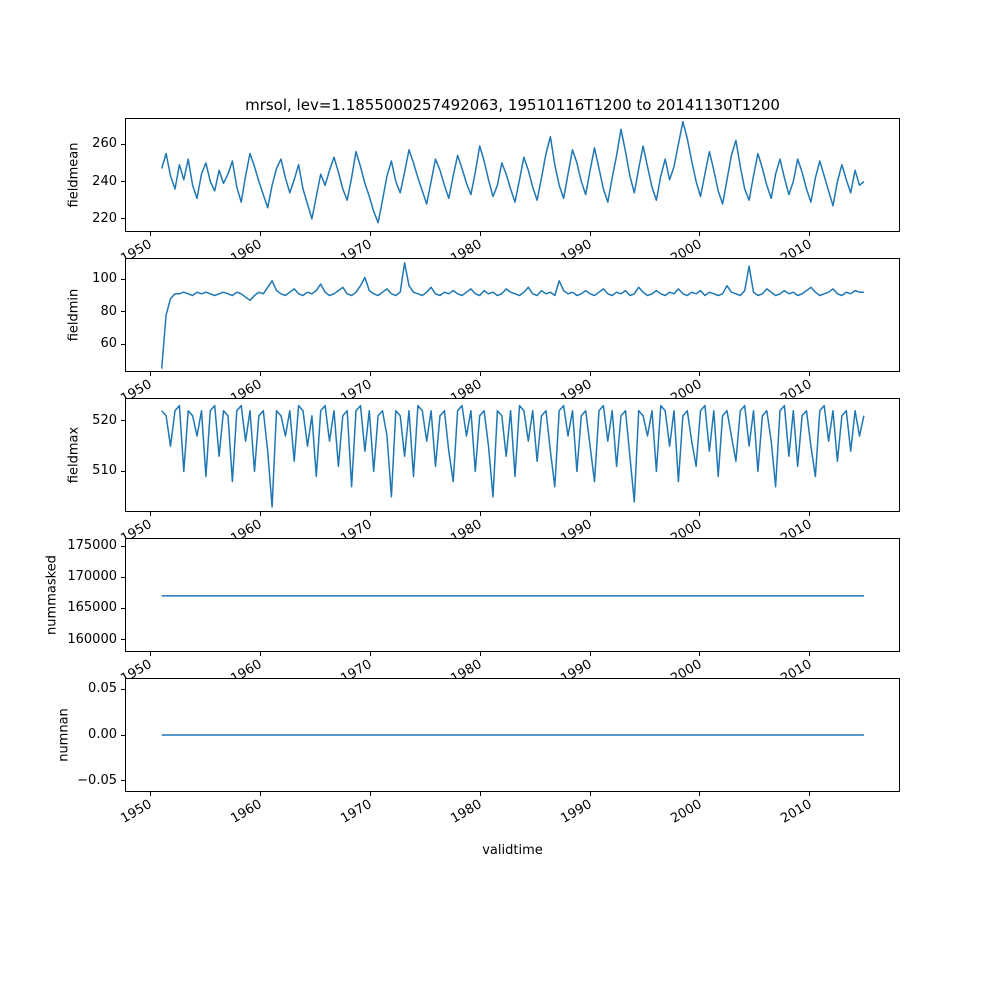 The height and width of the screenshot is (1000, 1000). What do you see at coordinates (466, 812) in the screenshot?
I see `x-tick-label: 1980` at bounding box center [466, 812].